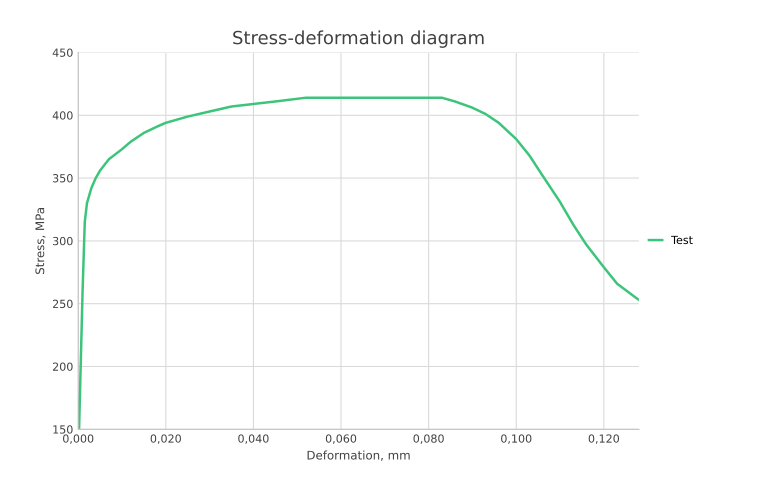  Describe the element at coordinates (62, 241) in the screenshot. I see `y-tick-label: 300` at that location.